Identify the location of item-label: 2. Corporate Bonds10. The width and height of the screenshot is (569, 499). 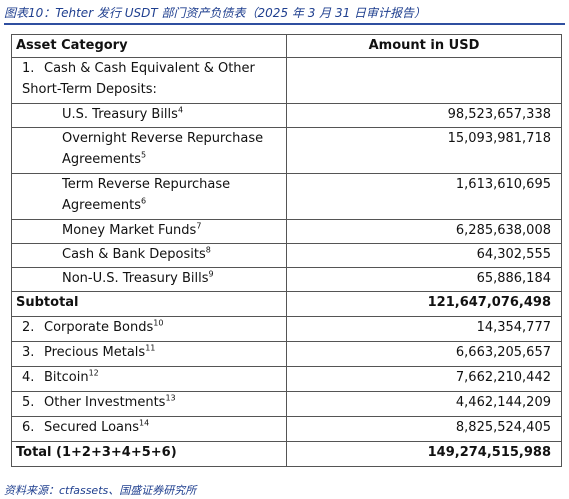
(149, 329).